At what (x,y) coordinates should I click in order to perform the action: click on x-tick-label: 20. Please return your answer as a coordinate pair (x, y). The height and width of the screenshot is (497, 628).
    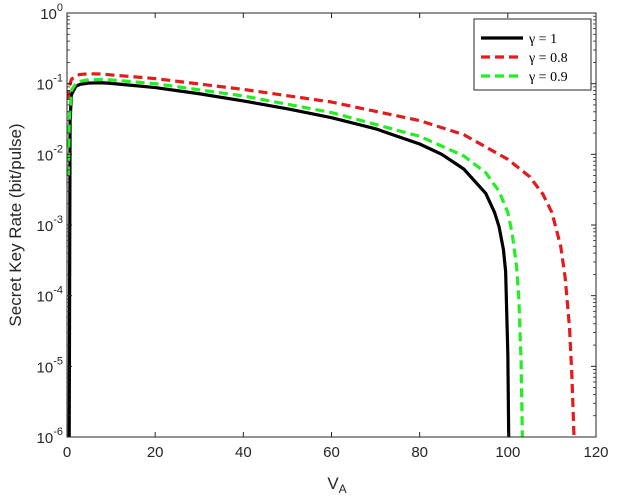
    Looking at the image, I should click on (155, 452).